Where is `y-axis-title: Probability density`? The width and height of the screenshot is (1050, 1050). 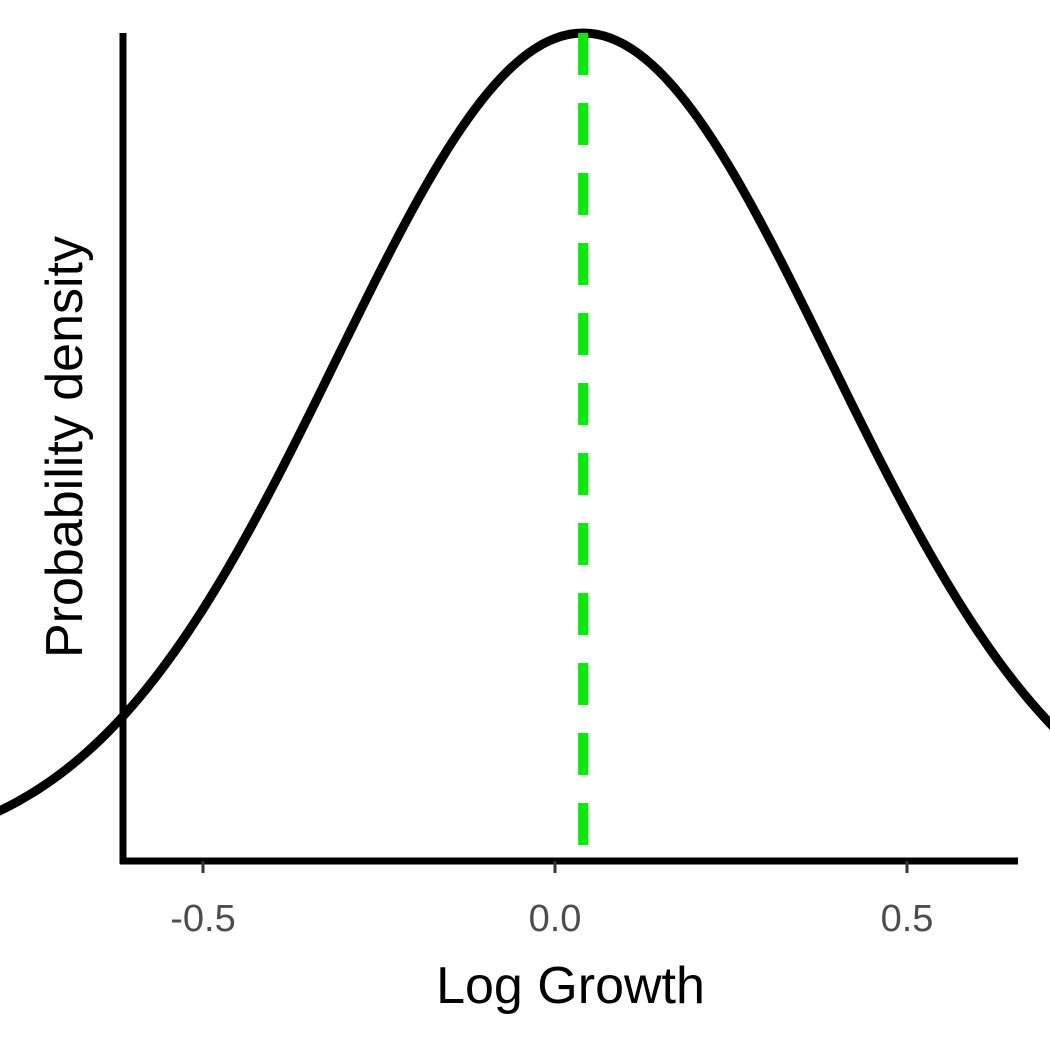
y-axis-title: Probability density is located at coordinates (65, 447).